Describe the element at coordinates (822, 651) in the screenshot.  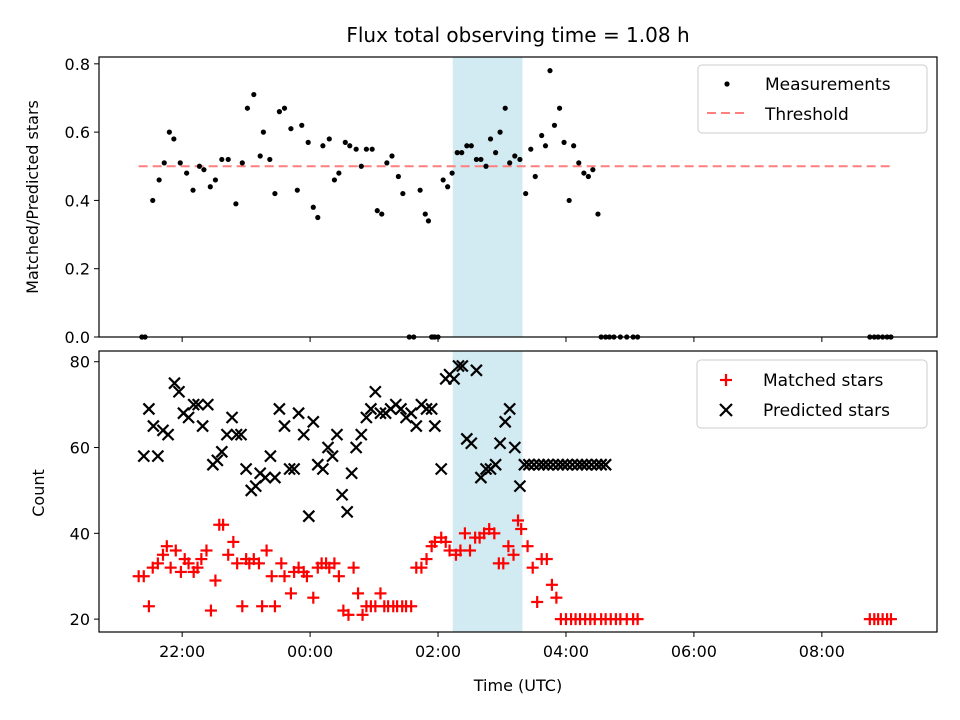
I see `x-tick-label: 08:00` at that location.